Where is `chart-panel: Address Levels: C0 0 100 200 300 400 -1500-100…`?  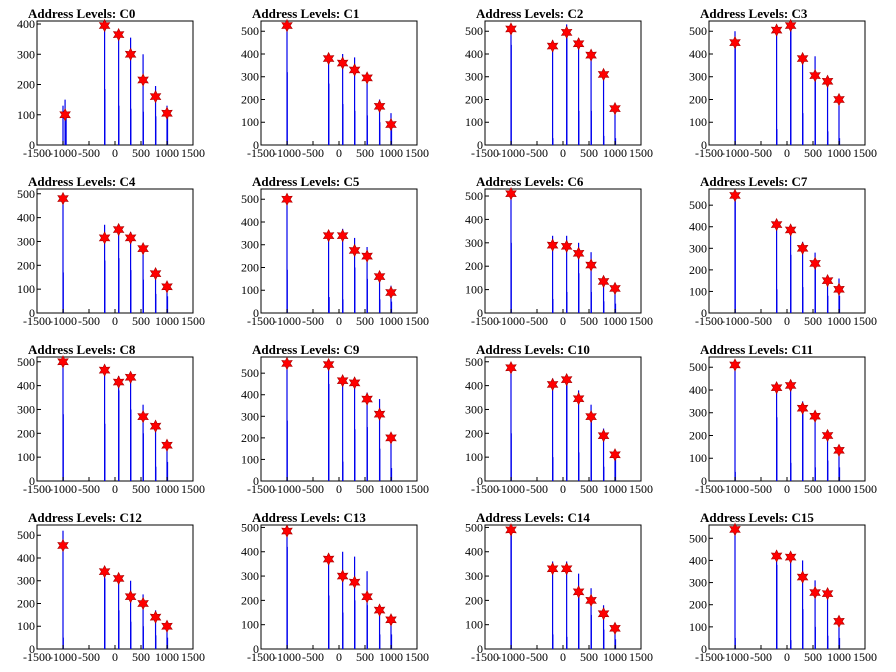 chart-panel: Address Levels: C0 0 100 200 300 400 -1500-100… is located at coordinates (111, 83).